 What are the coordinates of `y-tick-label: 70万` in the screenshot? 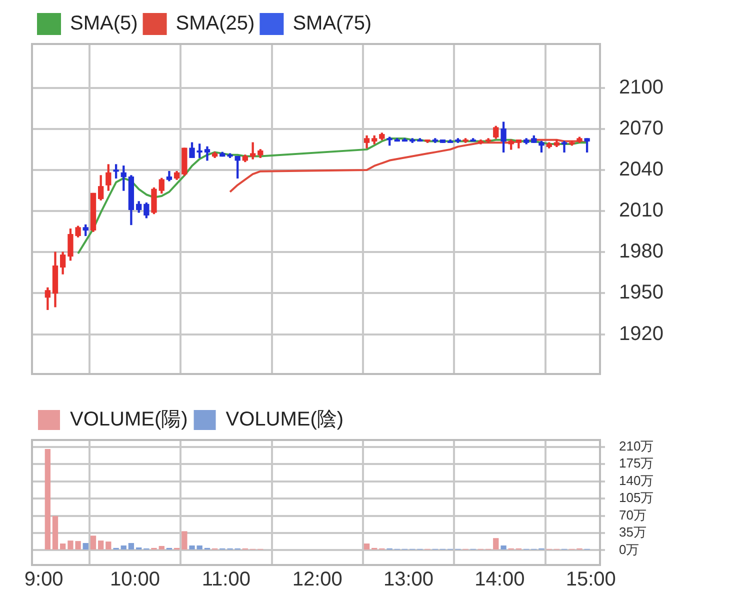 It's located at (632, 514).